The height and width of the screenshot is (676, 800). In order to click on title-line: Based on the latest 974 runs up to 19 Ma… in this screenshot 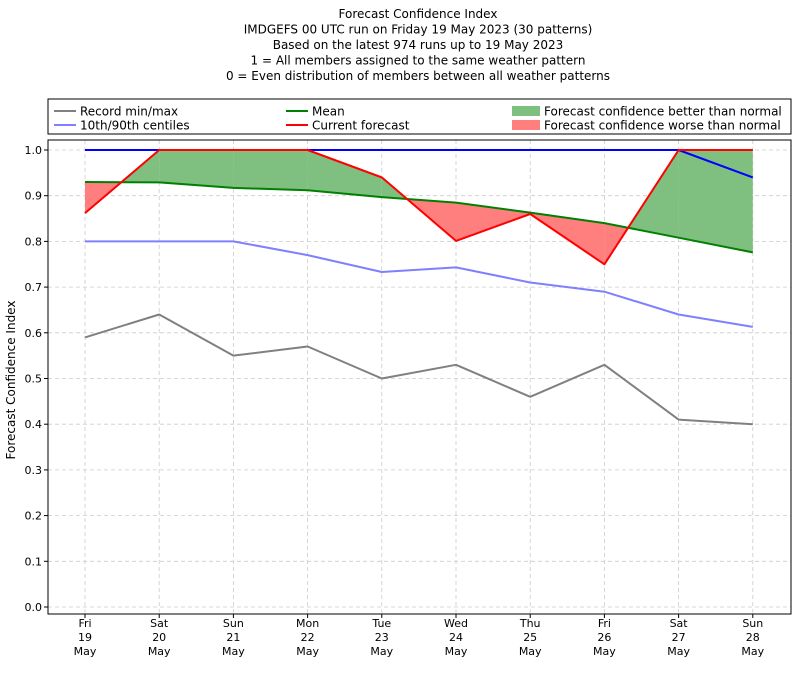, I will do `click(418, 45)`.